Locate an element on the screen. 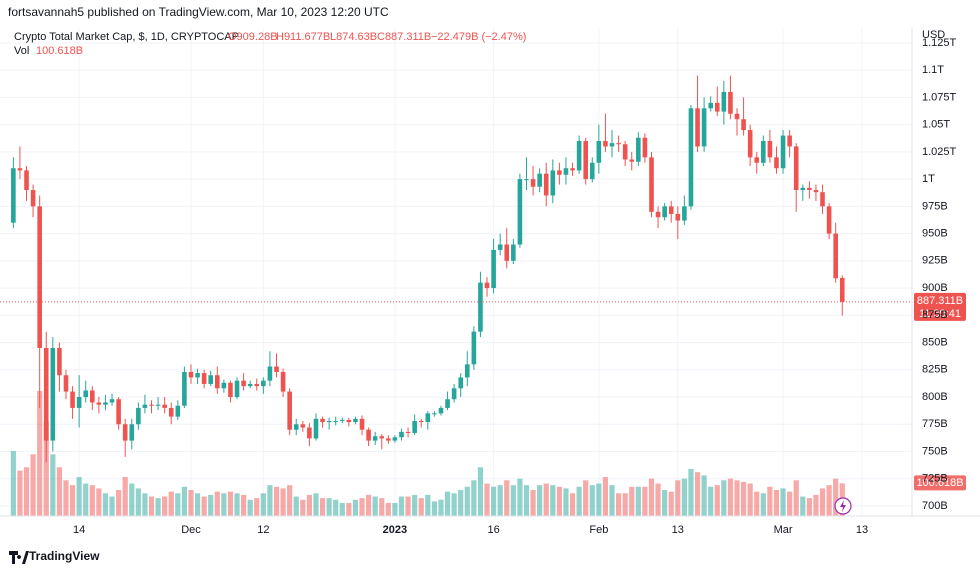  brand: TradingView is located at coordinates (64, 556).